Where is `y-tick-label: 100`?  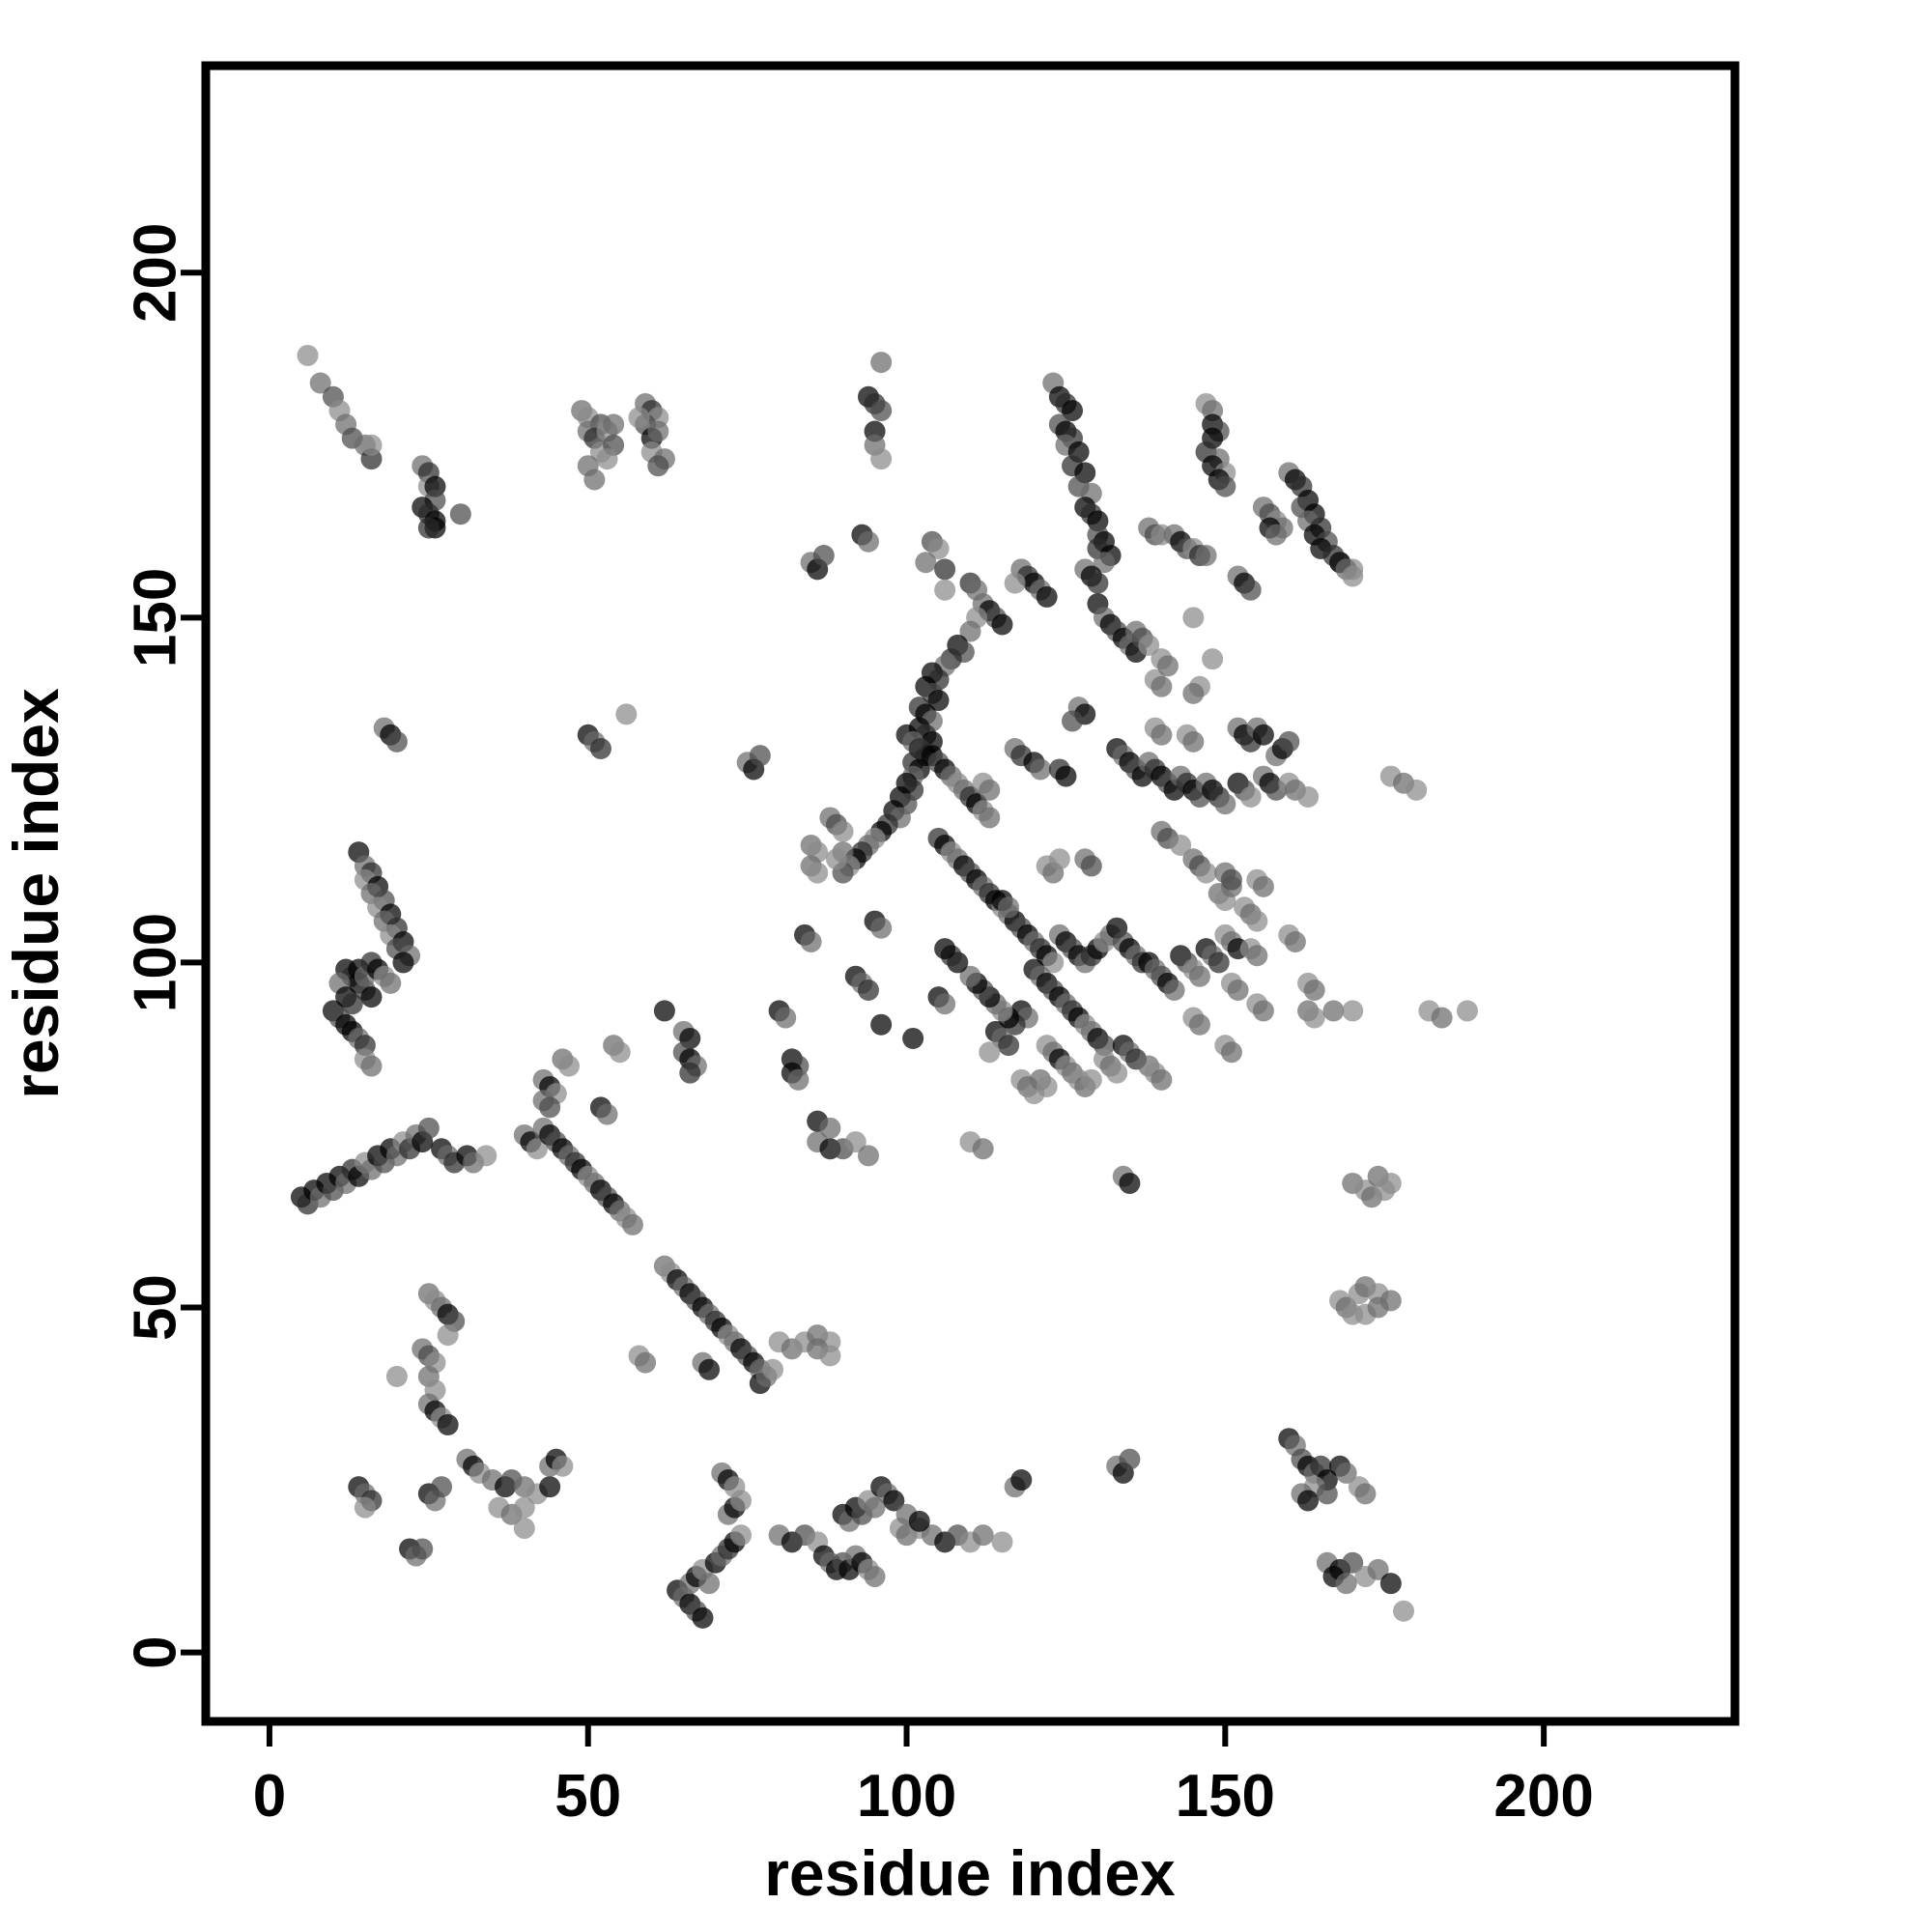 y-tick-label: 100 is located at coordinates (156, 962).